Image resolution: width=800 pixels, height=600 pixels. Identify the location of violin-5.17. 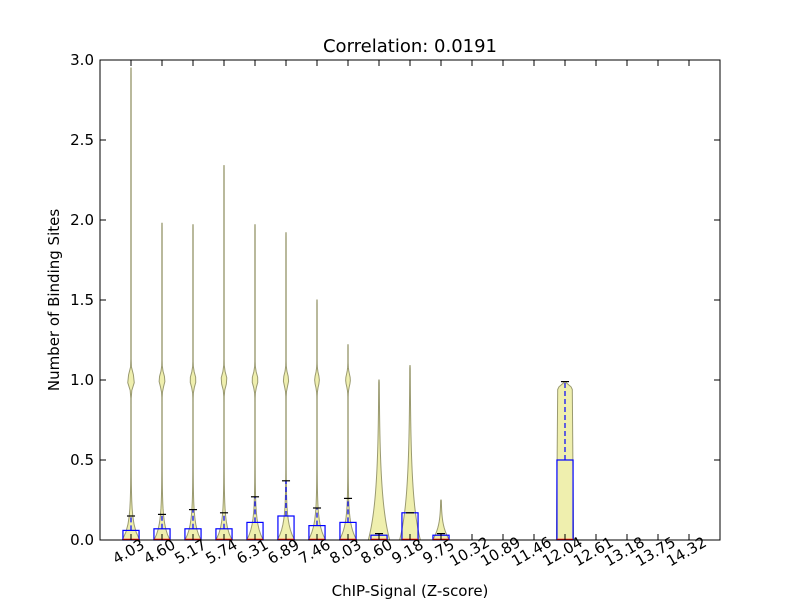
(193, 382).